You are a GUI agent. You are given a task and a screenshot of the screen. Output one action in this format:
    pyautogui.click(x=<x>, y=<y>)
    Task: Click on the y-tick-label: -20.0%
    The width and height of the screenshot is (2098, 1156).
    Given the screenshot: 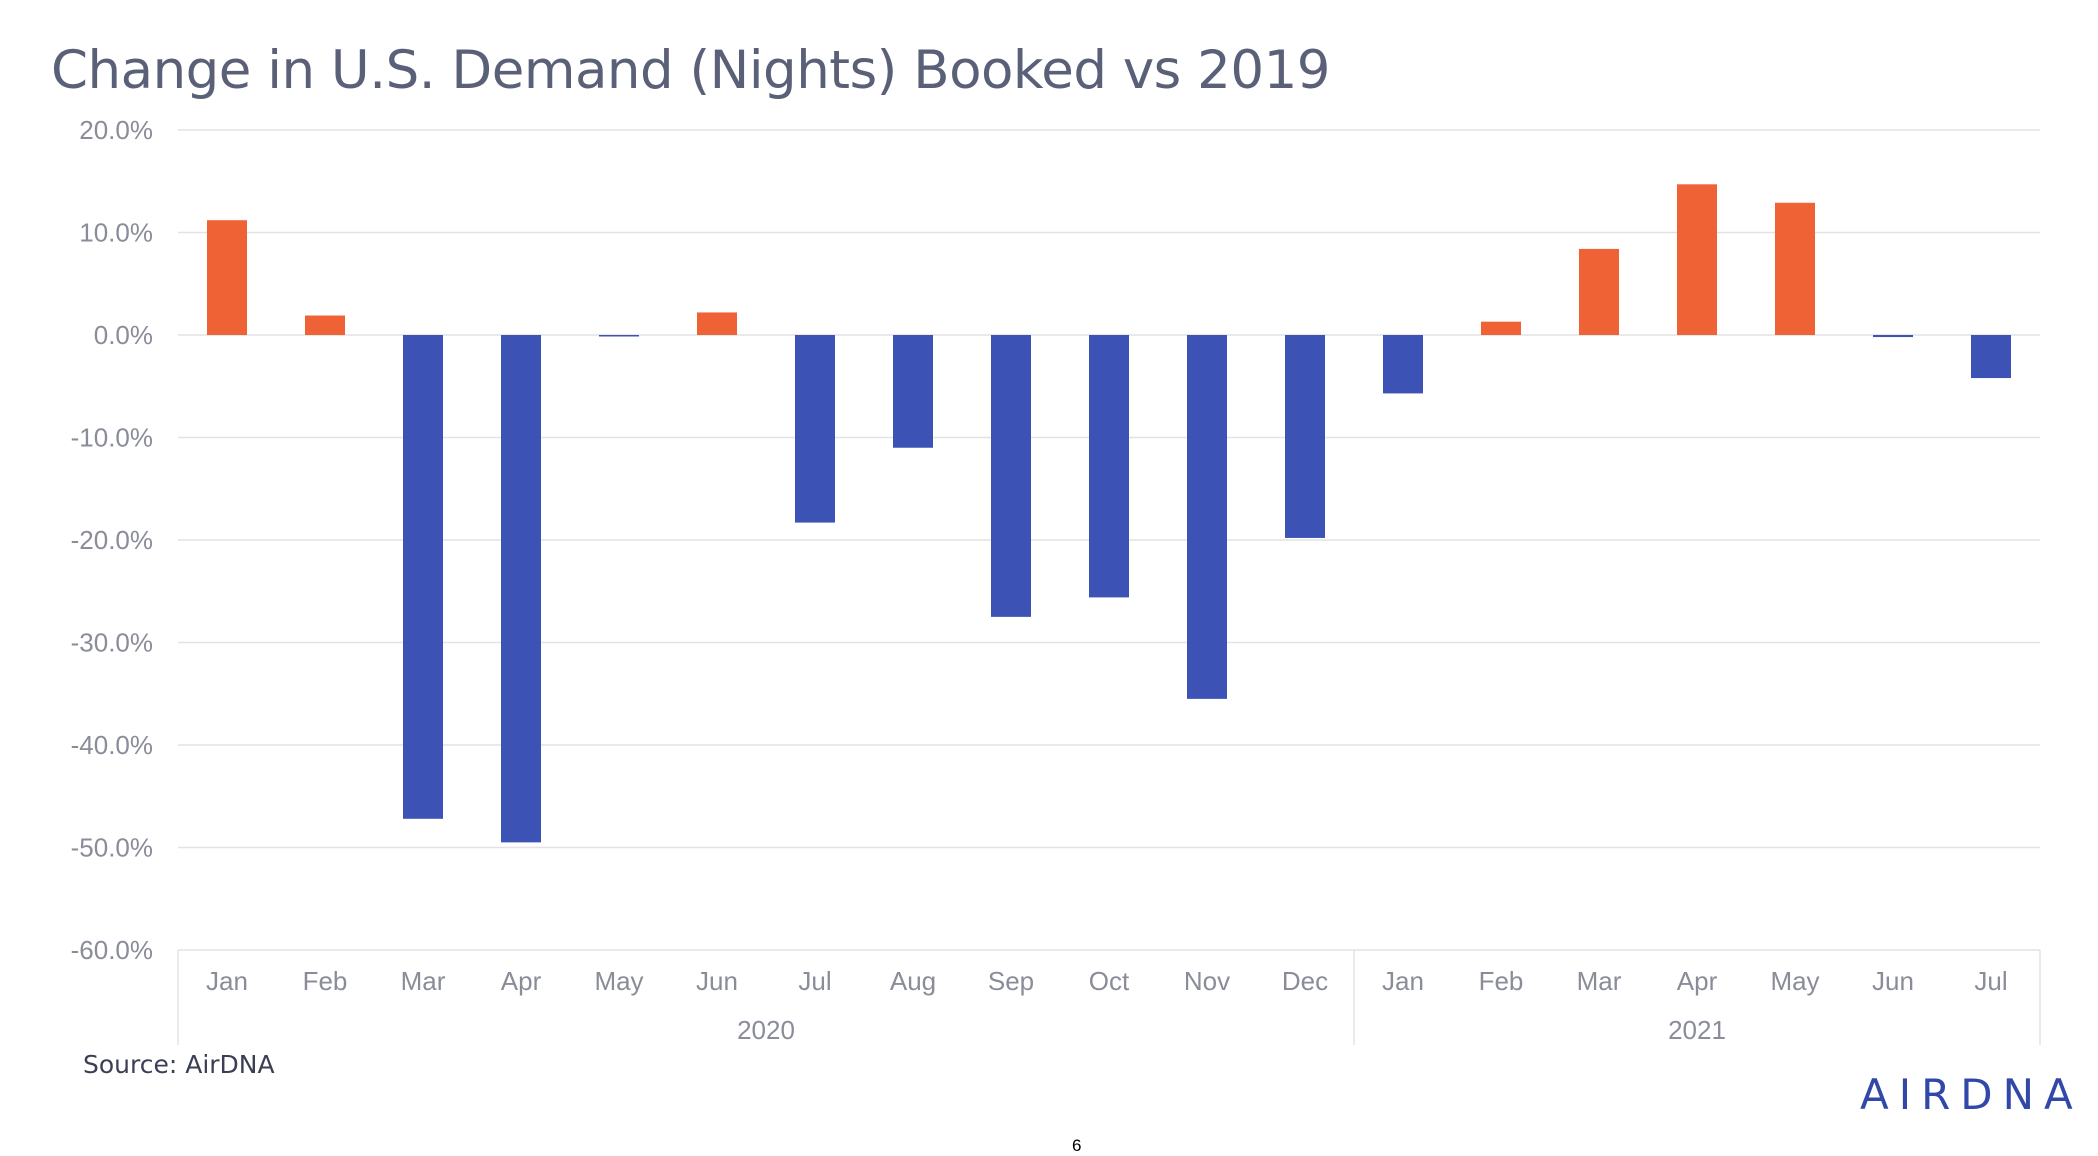 What is the action you would take?
    pyautogui.click(x=112, y=540)
    